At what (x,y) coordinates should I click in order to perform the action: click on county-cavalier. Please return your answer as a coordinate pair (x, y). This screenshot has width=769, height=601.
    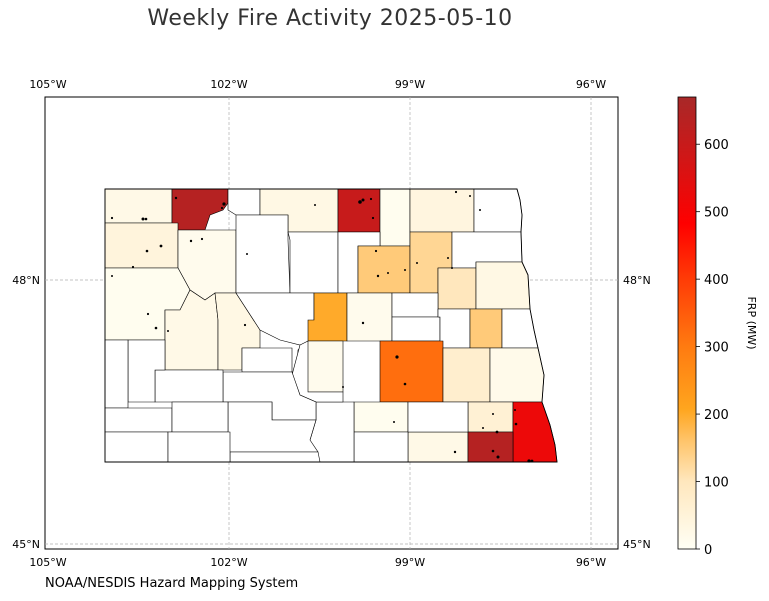
    Looking at the image, I should click on (442, 210).